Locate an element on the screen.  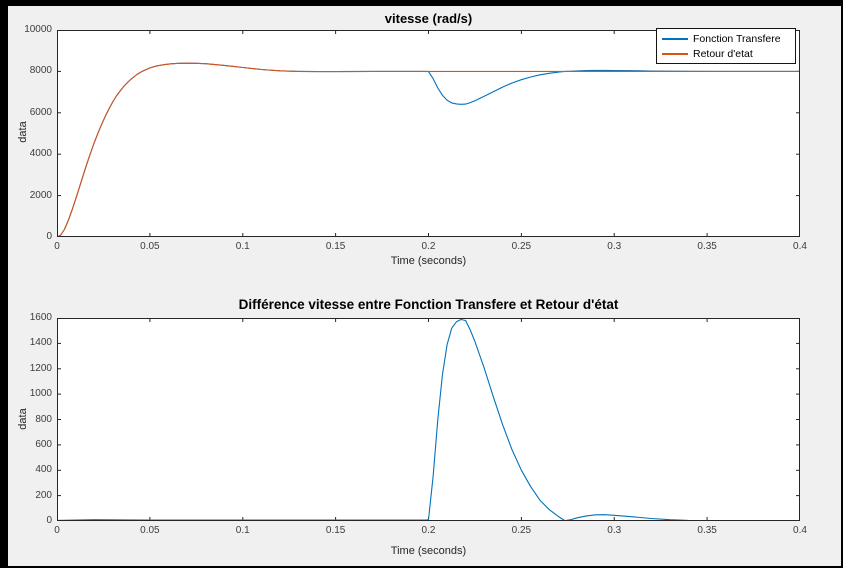
top-x-axis-label: Time (seconds) is located at coordinates (428, 261).